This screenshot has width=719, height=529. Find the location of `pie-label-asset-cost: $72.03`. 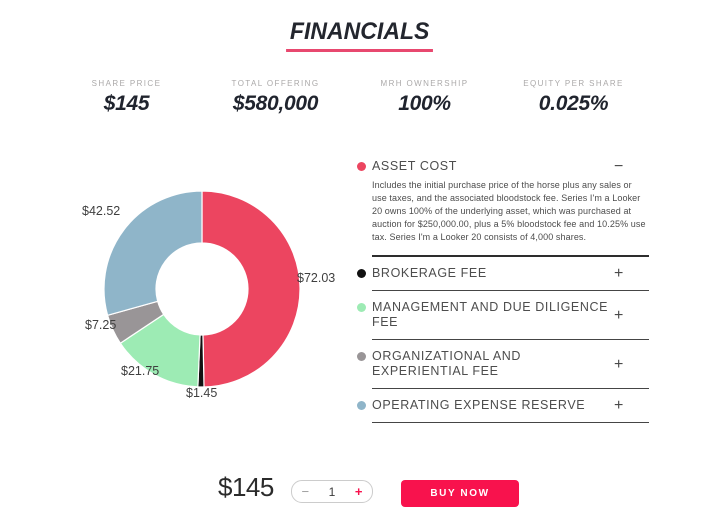

pie-label-asset-cost: $72.03 is located at coordinates (316, 278).